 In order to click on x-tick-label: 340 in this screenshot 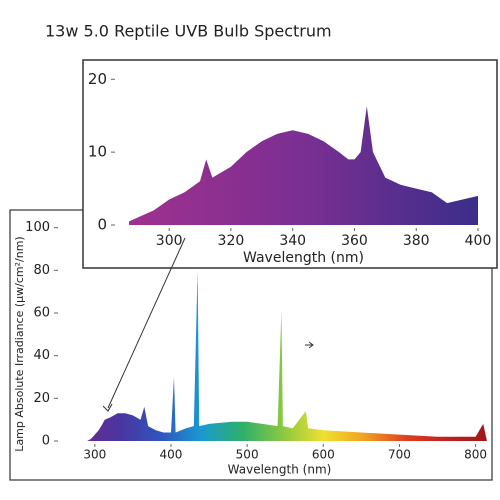, I will do `click(292, 241)`.